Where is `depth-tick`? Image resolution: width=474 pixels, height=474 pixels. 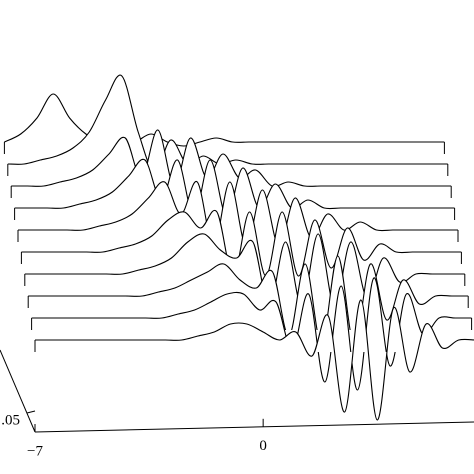 depth-tick is located at coordinates (31, 412).